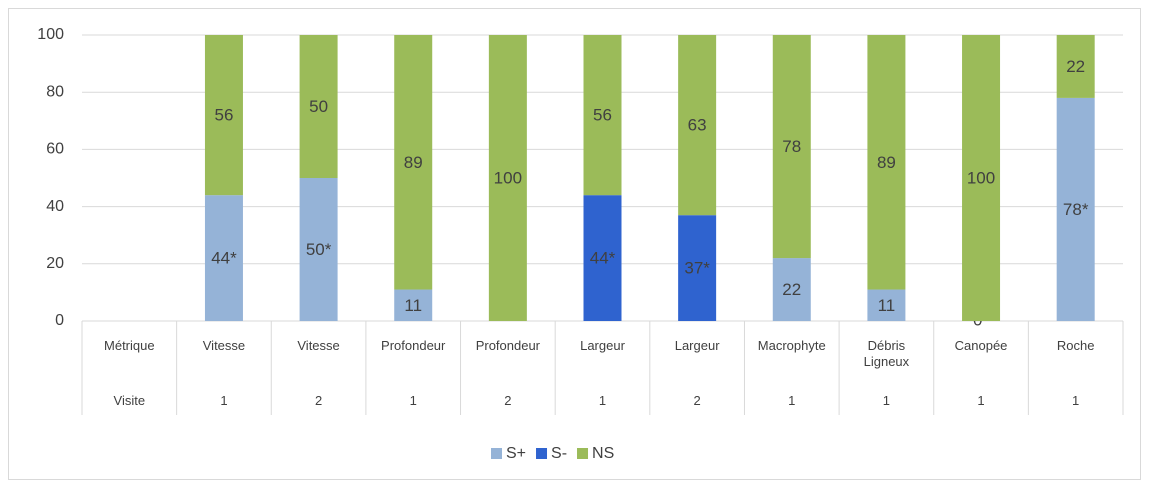 The width and height of the screenshot is (1149, 489). I want to click on data-label: 63, so click(697, 125).